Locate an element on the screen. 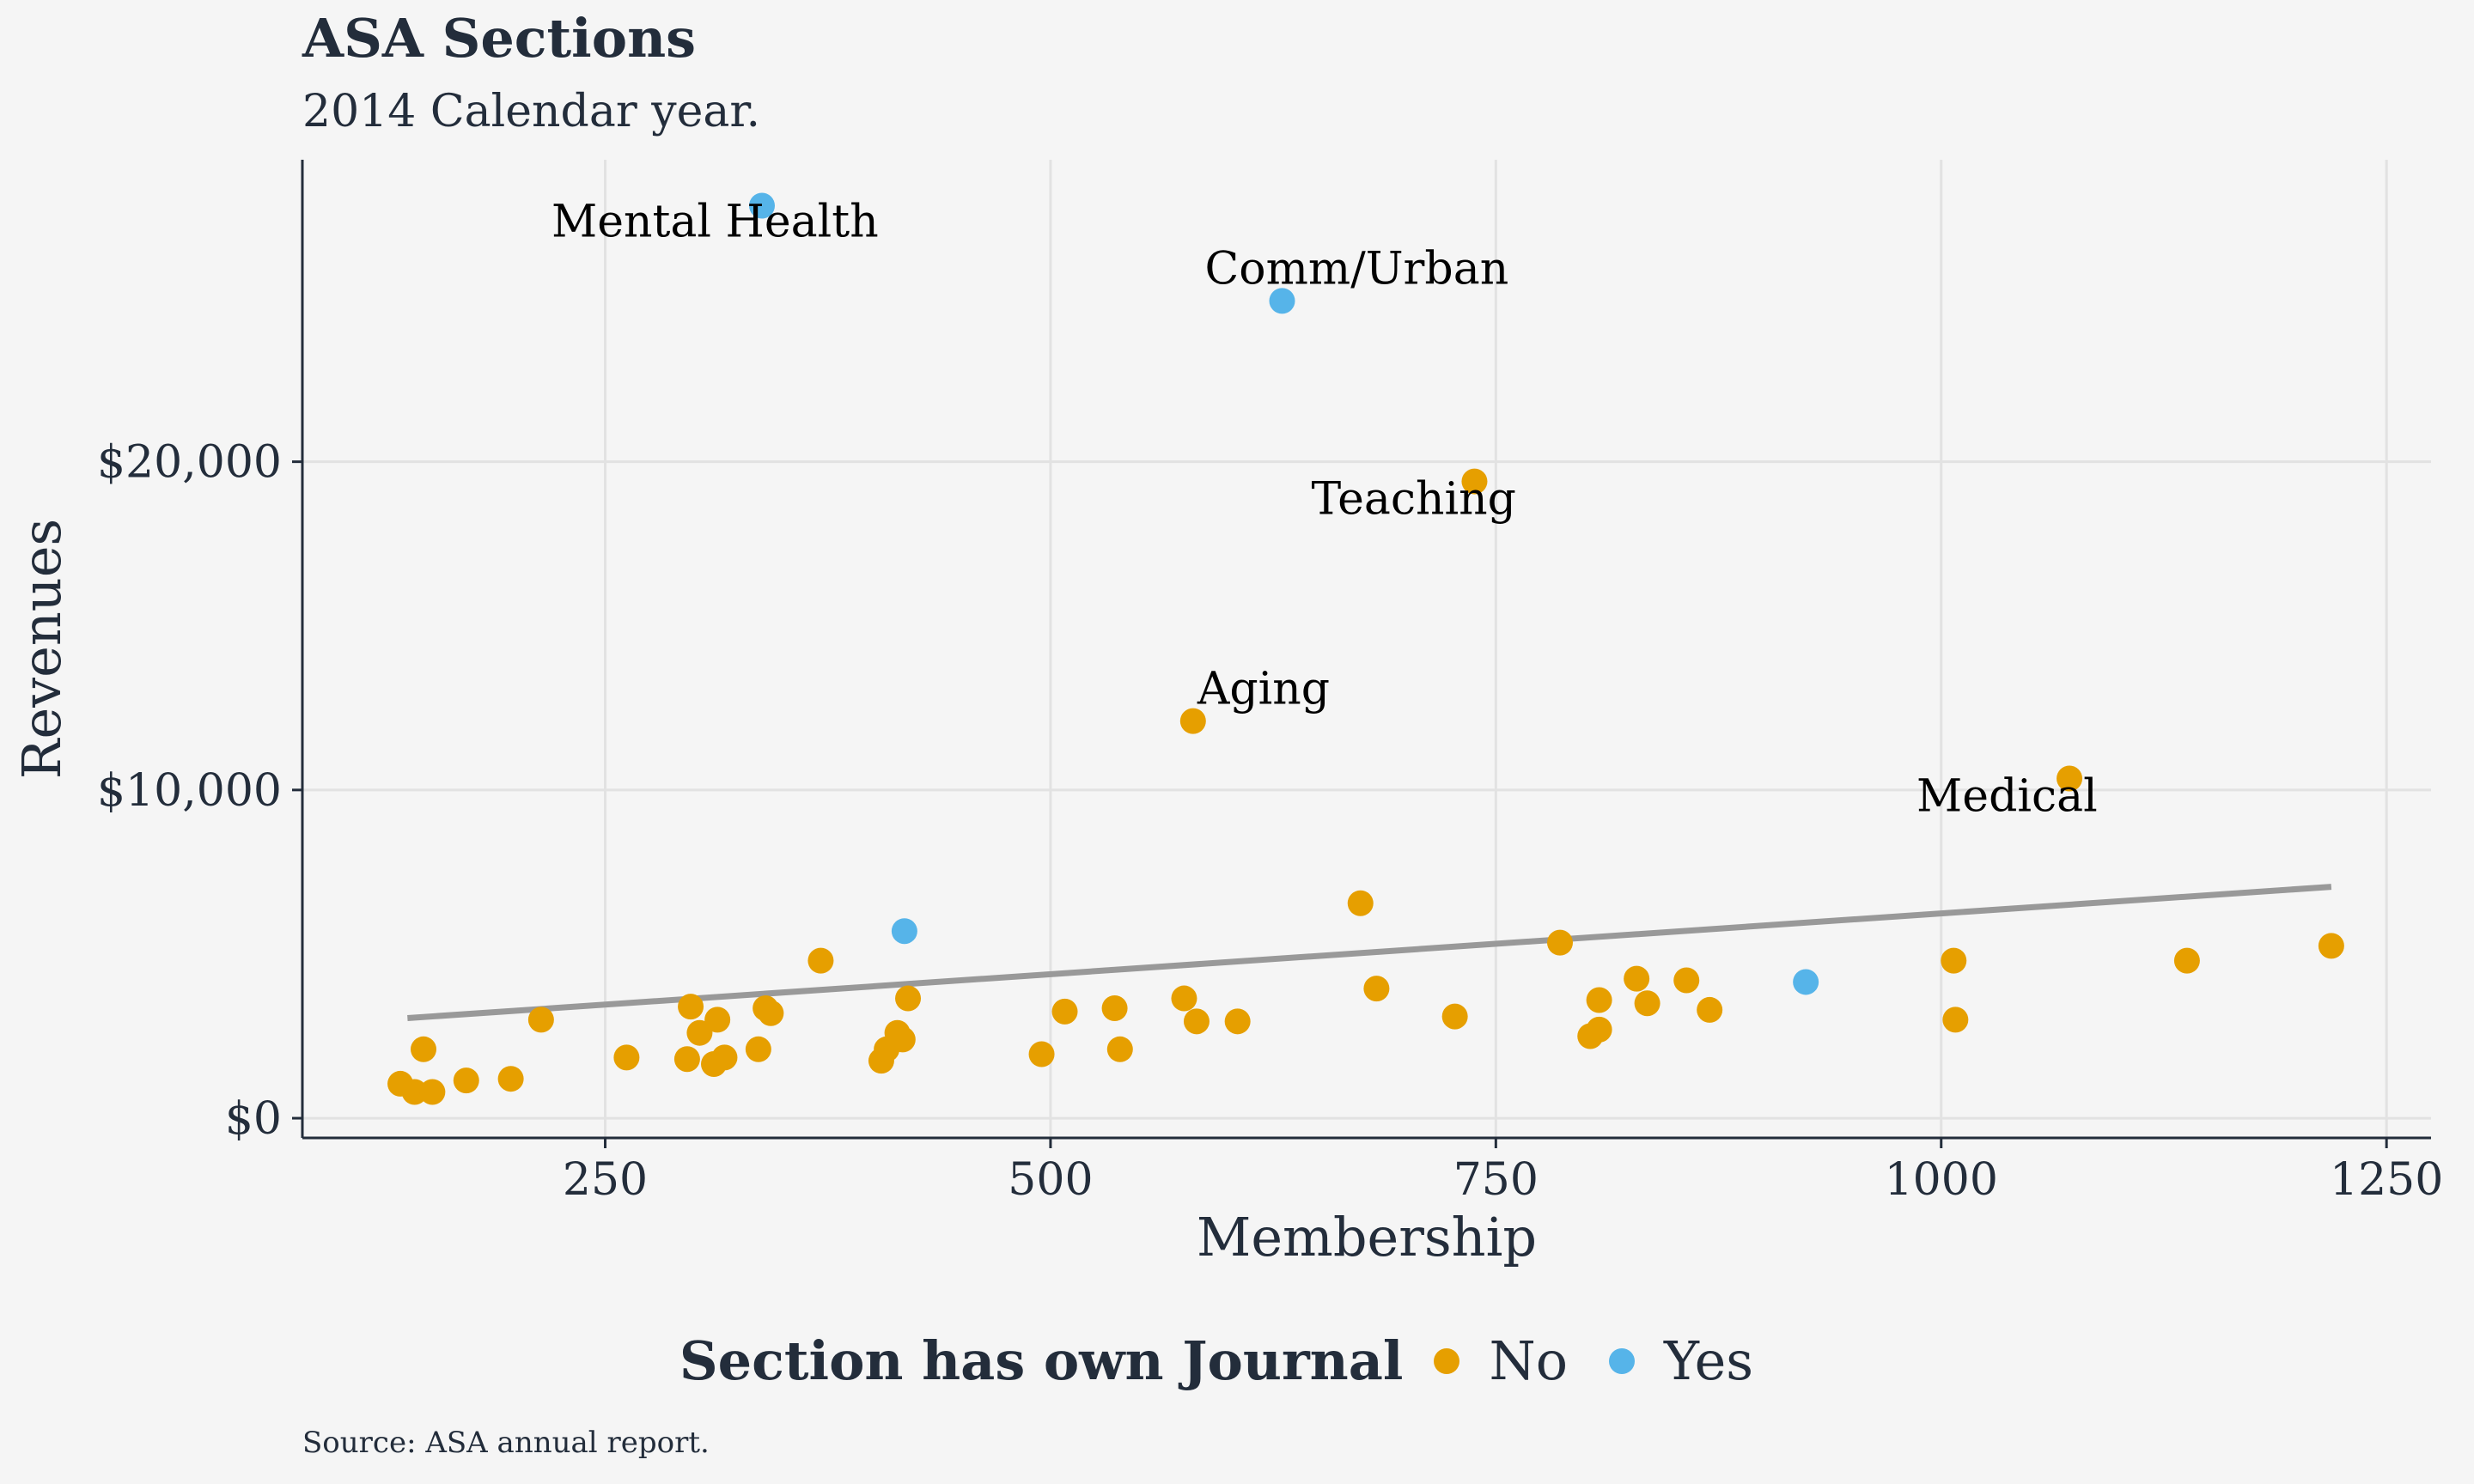 The height and width of the screenshot is (1484, 2474). point-annotation: Comm/Urban is located at coordinates (1357, 269).